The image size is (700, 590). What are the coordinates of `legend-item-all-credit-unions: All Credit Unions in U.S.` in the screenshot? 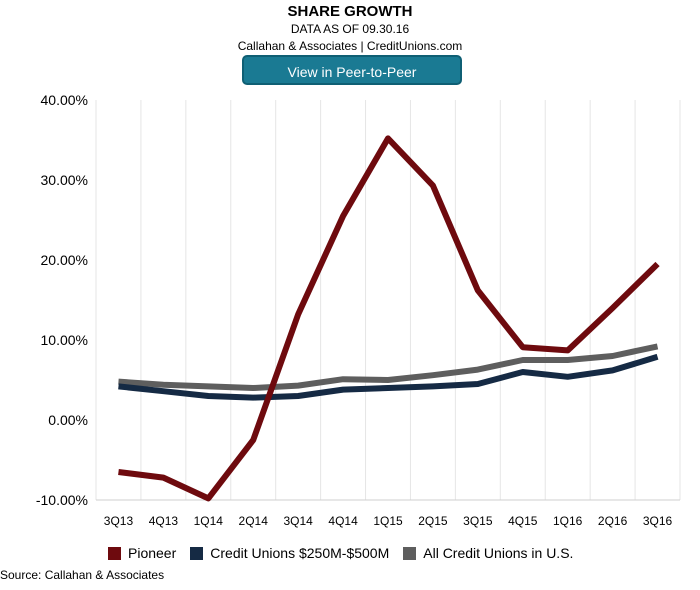 It's located at (488, 553).